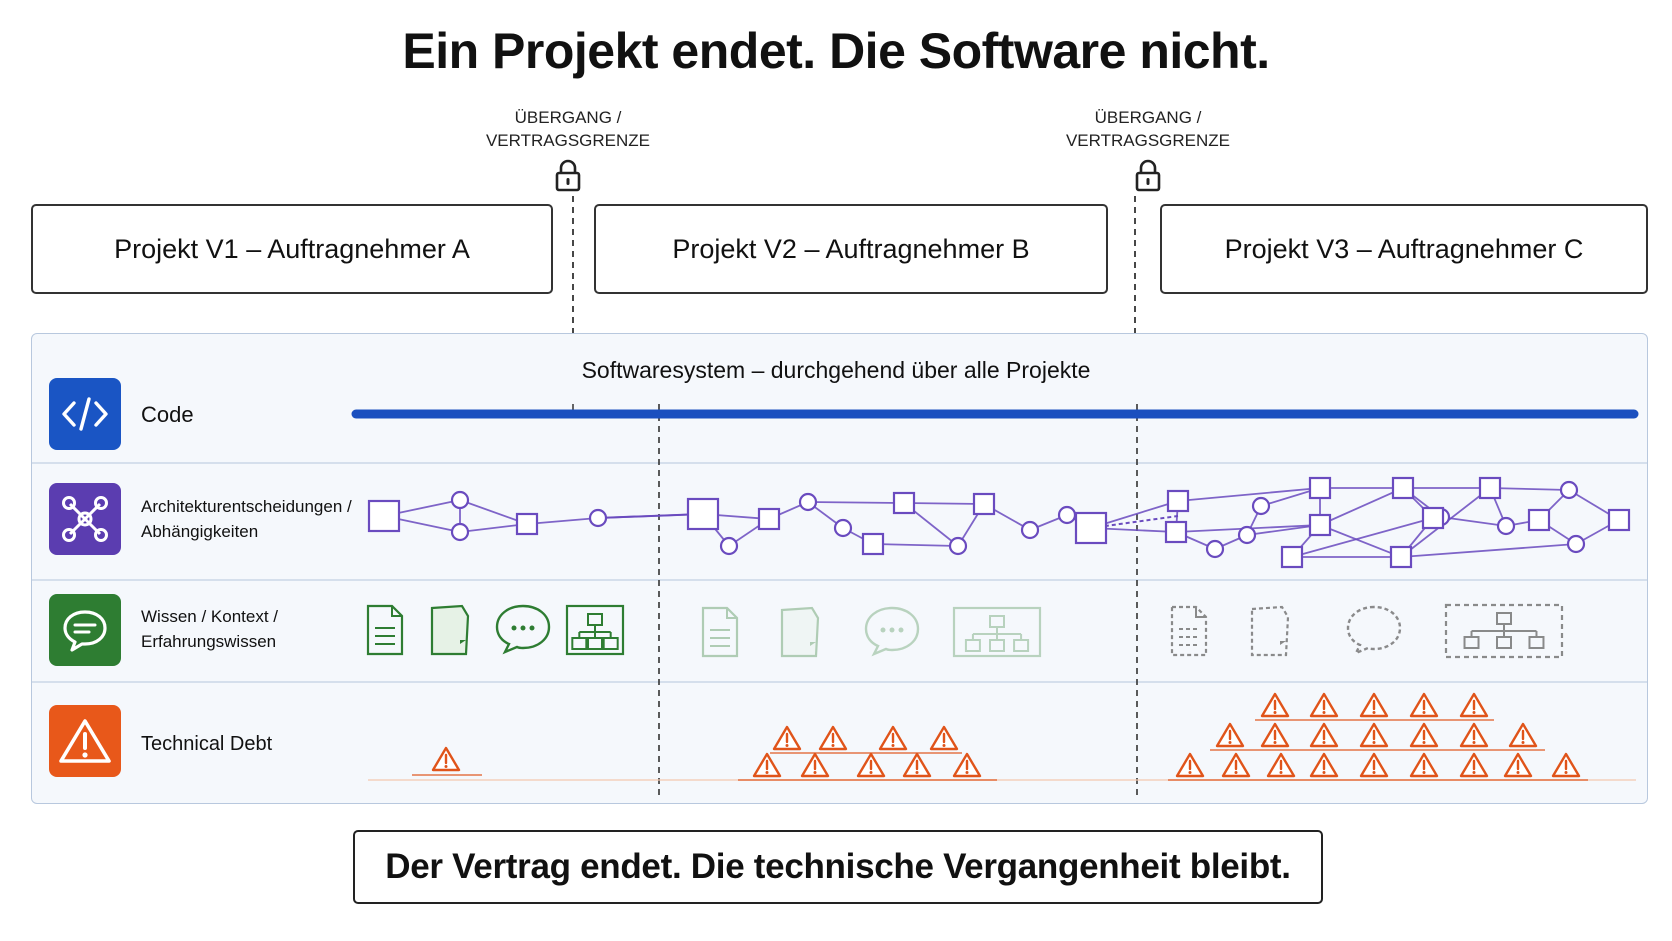 The width and height of the screenshot is (1672, 941). What do you see at coordinates (167, 414) in the screenshot?
I see `row-label-code: Code` at bounding box center [167, 414].